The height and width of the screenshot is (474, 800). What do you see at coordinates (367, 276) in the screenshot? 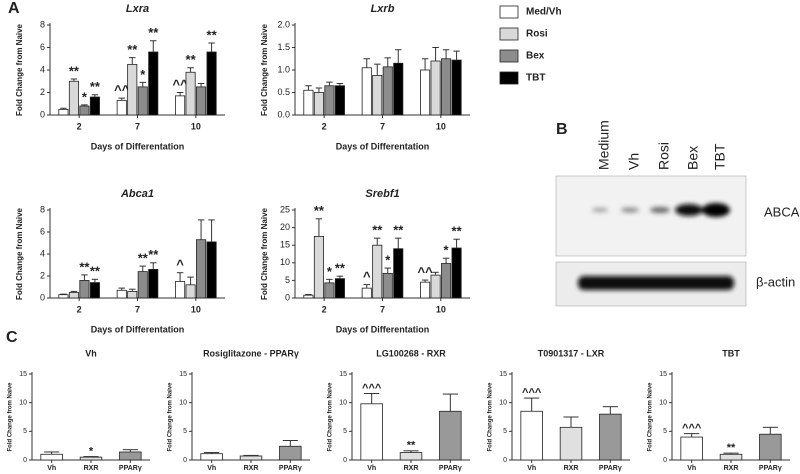
I see `annotation: ^` at bounding box center [367, 276].